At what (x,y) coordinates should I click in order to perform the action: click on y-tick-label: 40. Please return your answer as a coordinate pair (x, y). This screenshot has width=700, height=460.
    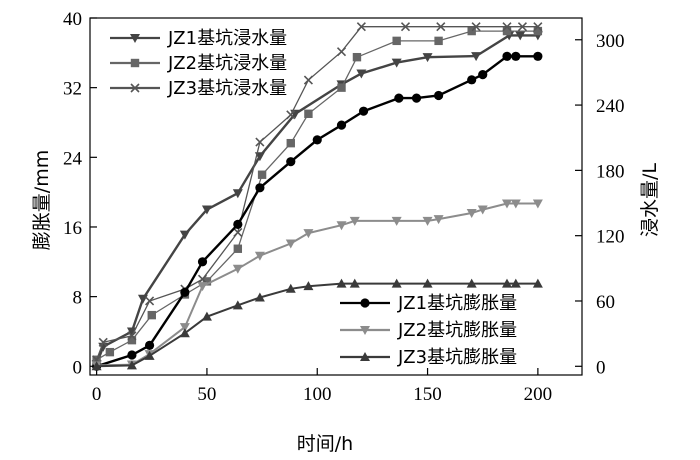
    Looking at the image, I should click on (72, 19).